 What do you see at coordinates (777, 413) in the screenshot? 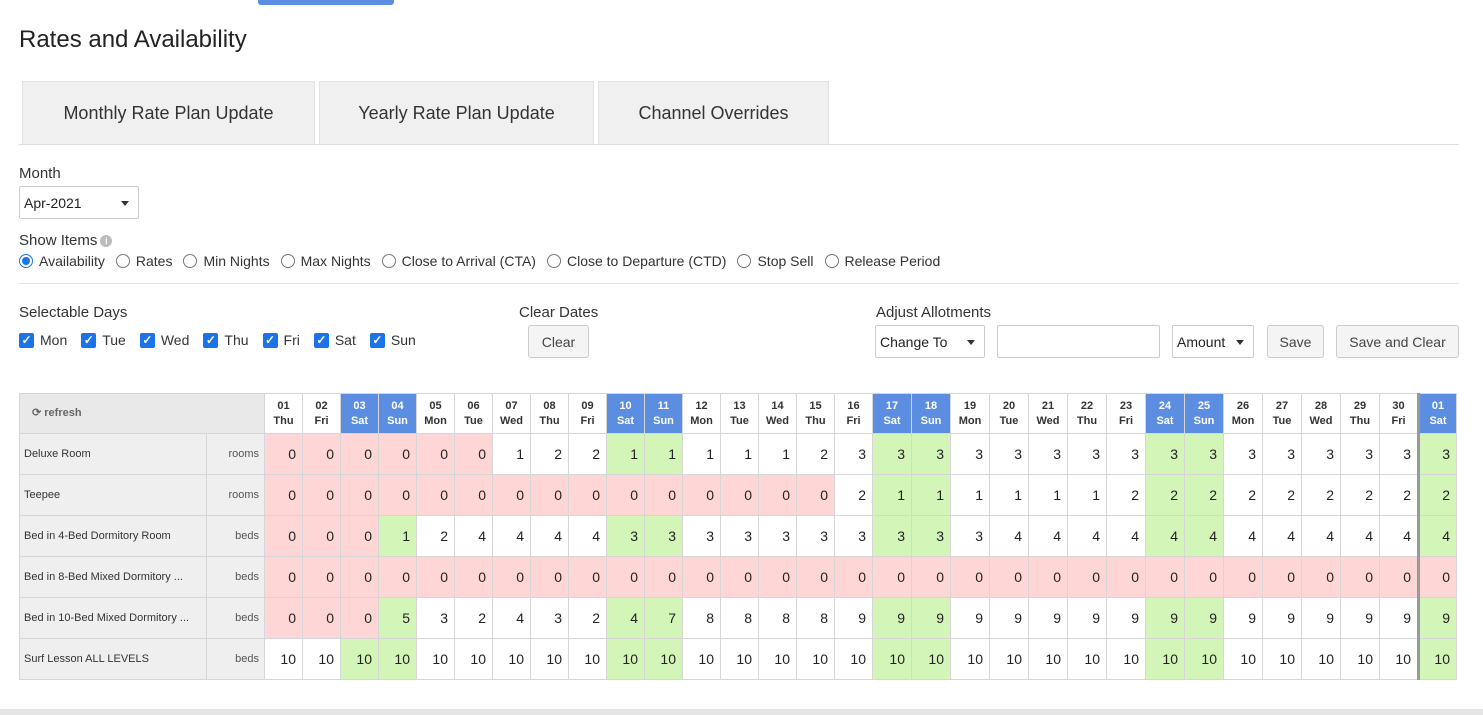
I see `date-header: 14 Wed` at bounding box center [777, 413].